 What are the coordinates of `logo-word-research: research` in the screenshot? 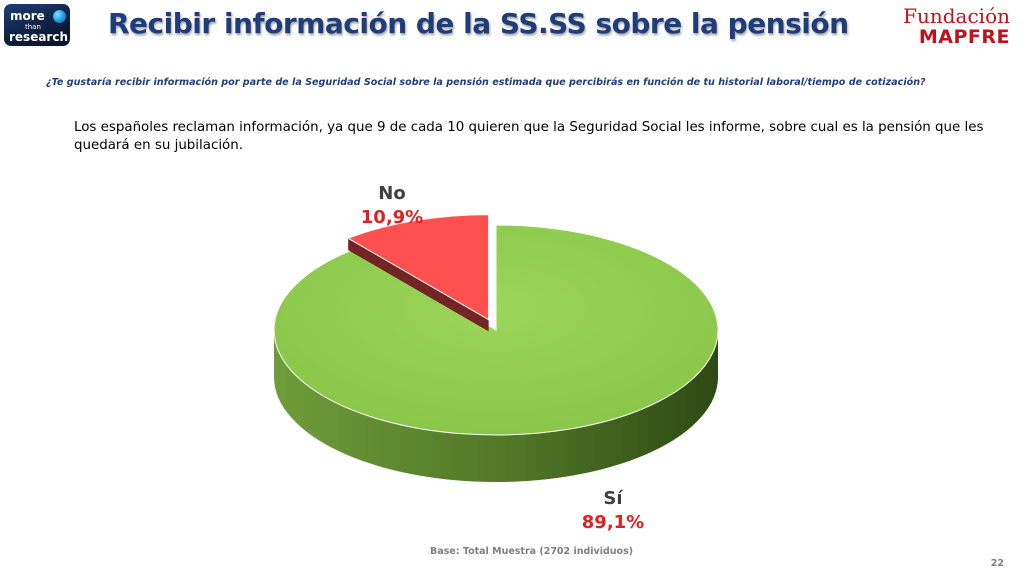 It's located at (39, 37).